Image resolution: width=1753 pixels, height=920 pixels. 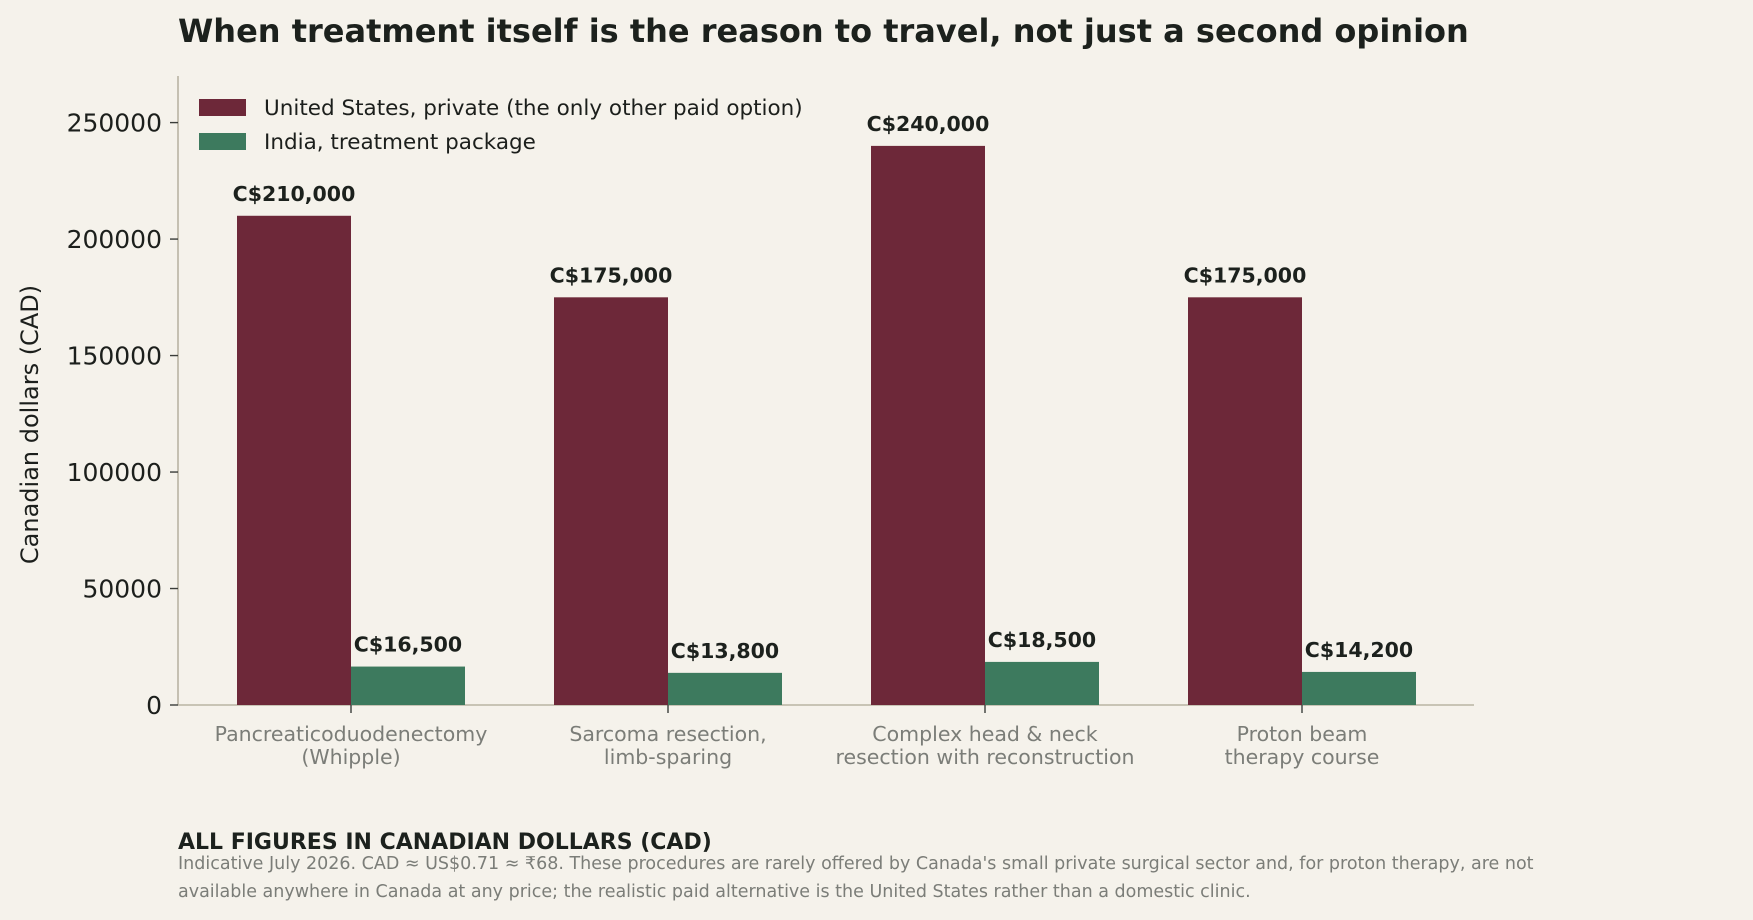 I want to click on y-tick-label: 0, so click(x=154, y=705).